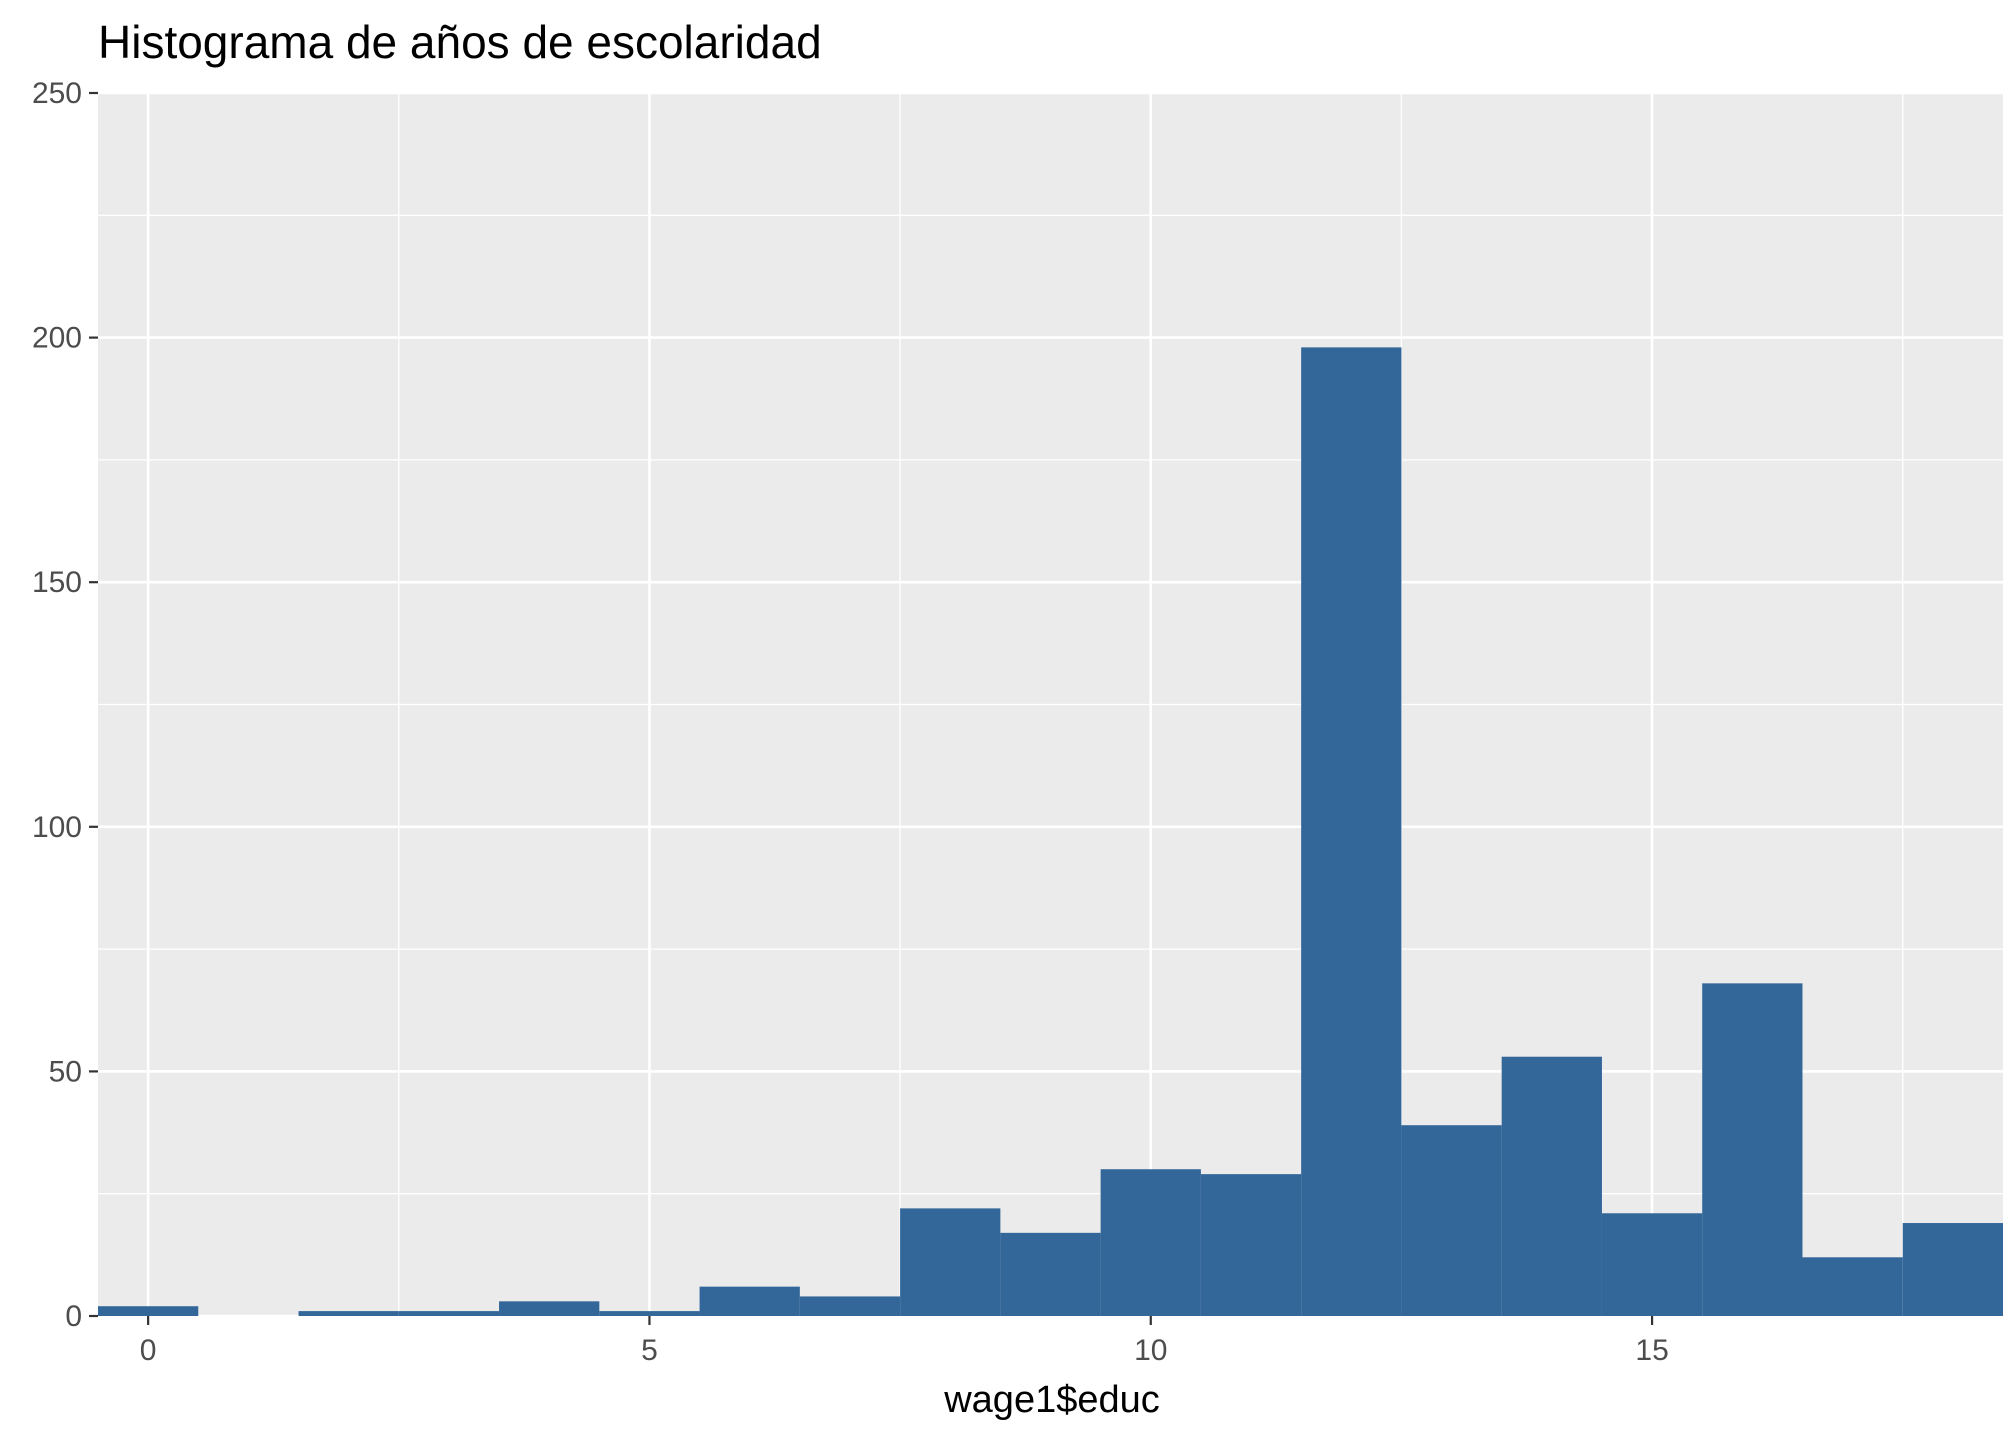 This screenshot has height=1440, width=2016. What do you see at coordinates (1051, 1400) in the screenshot?
I see `x-axis-title: wage1$educ` at bounding box center [1051, 1400].